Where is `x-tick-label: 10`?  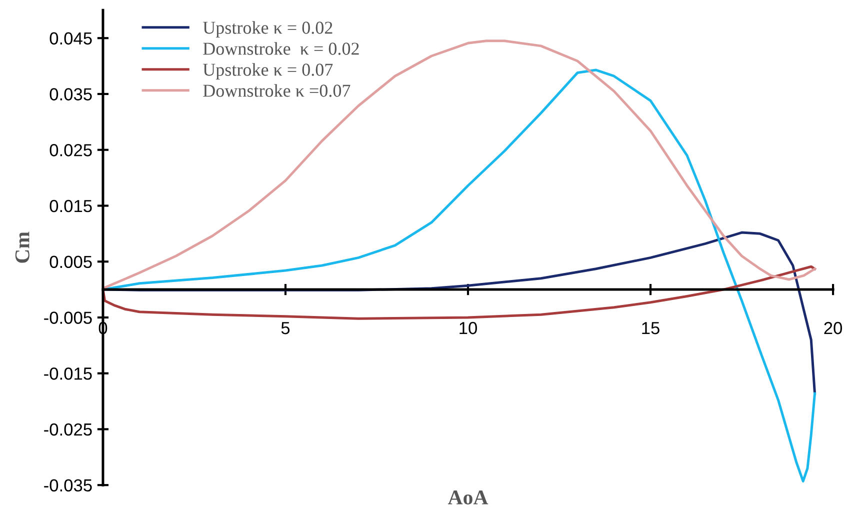
x-tick-label: 10 is located at coordinates (468, 328).